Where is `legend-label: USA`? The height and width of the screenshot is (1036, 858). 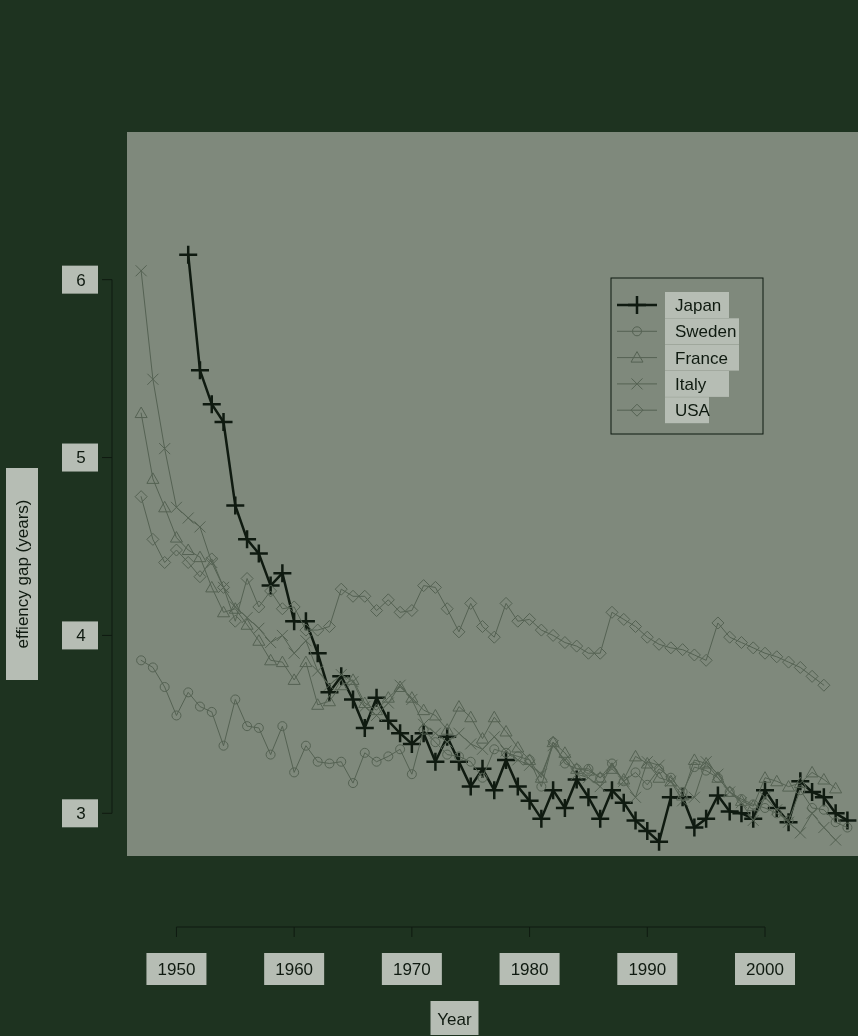 legend-label: USA is located at coordinates (693, 411).